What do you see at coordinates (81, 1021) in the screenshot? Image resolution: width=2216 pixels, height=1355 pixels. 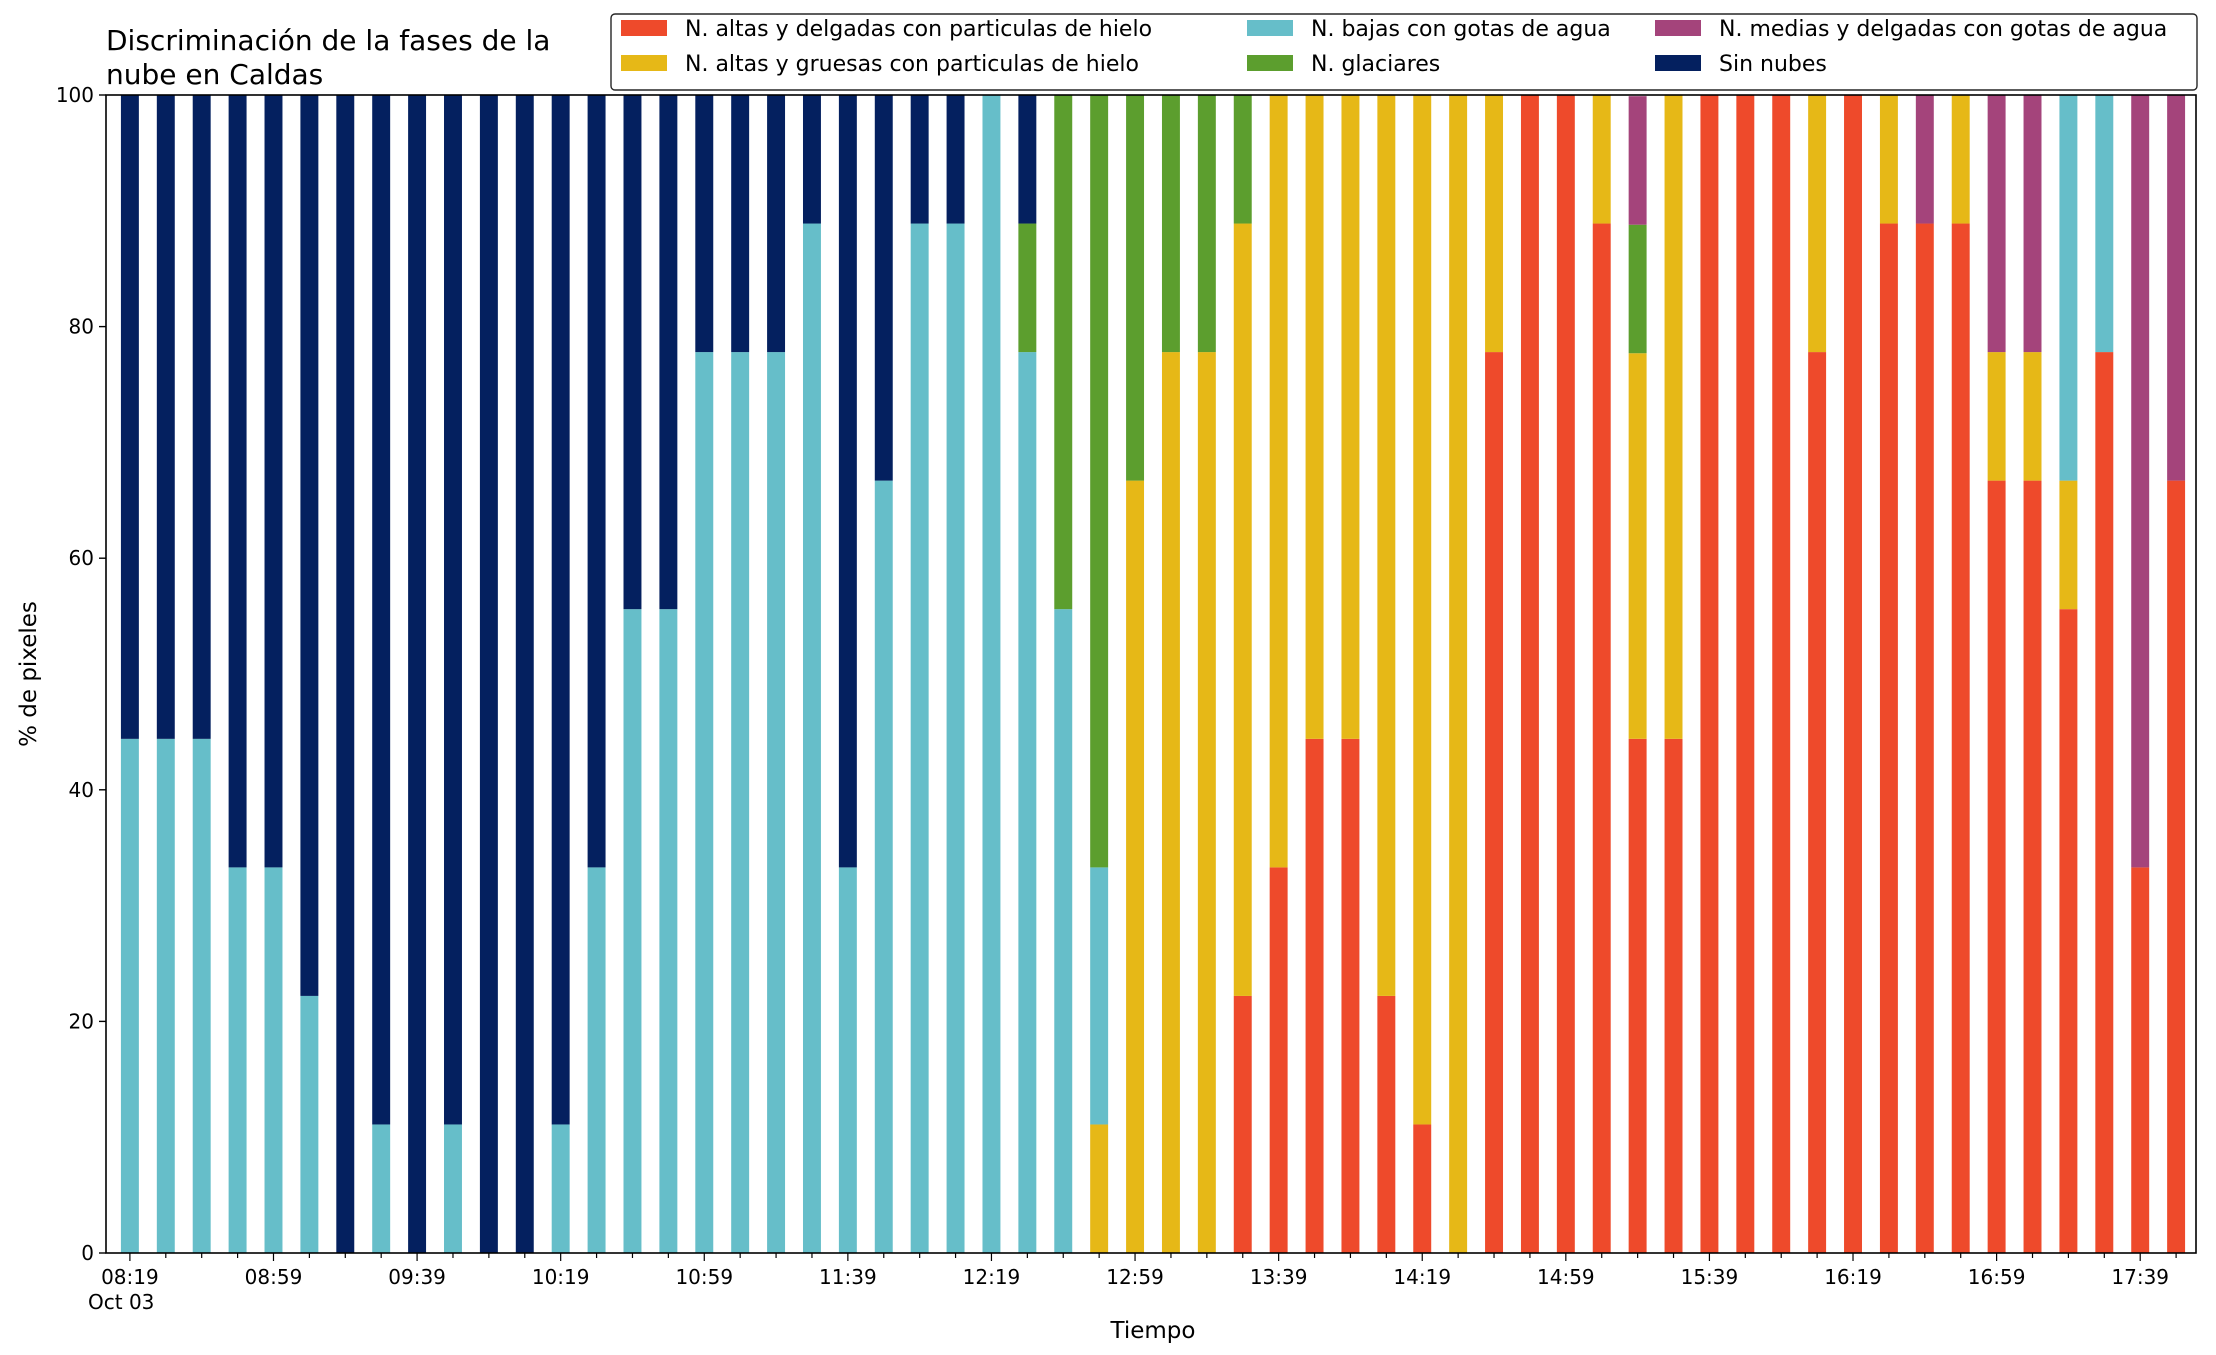 I see `y-tick-label: 20` at bounding box center [81, 1021].